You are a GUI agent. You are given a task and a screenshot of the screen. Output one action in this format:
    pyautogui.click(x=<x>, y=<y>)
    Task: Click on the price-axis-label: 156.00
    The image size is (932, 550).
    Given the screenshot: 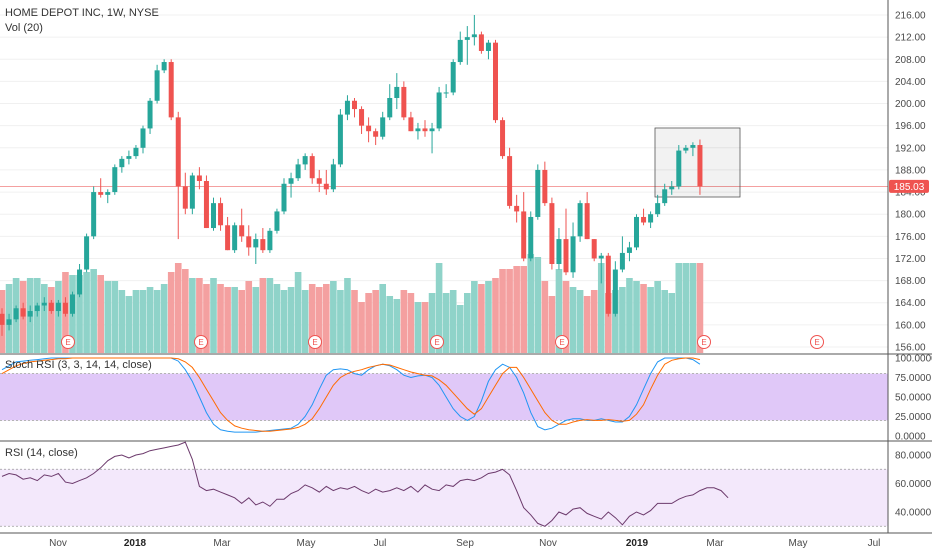 What is the action you would take?
    pyautogui.click(x=910, y=348)
    